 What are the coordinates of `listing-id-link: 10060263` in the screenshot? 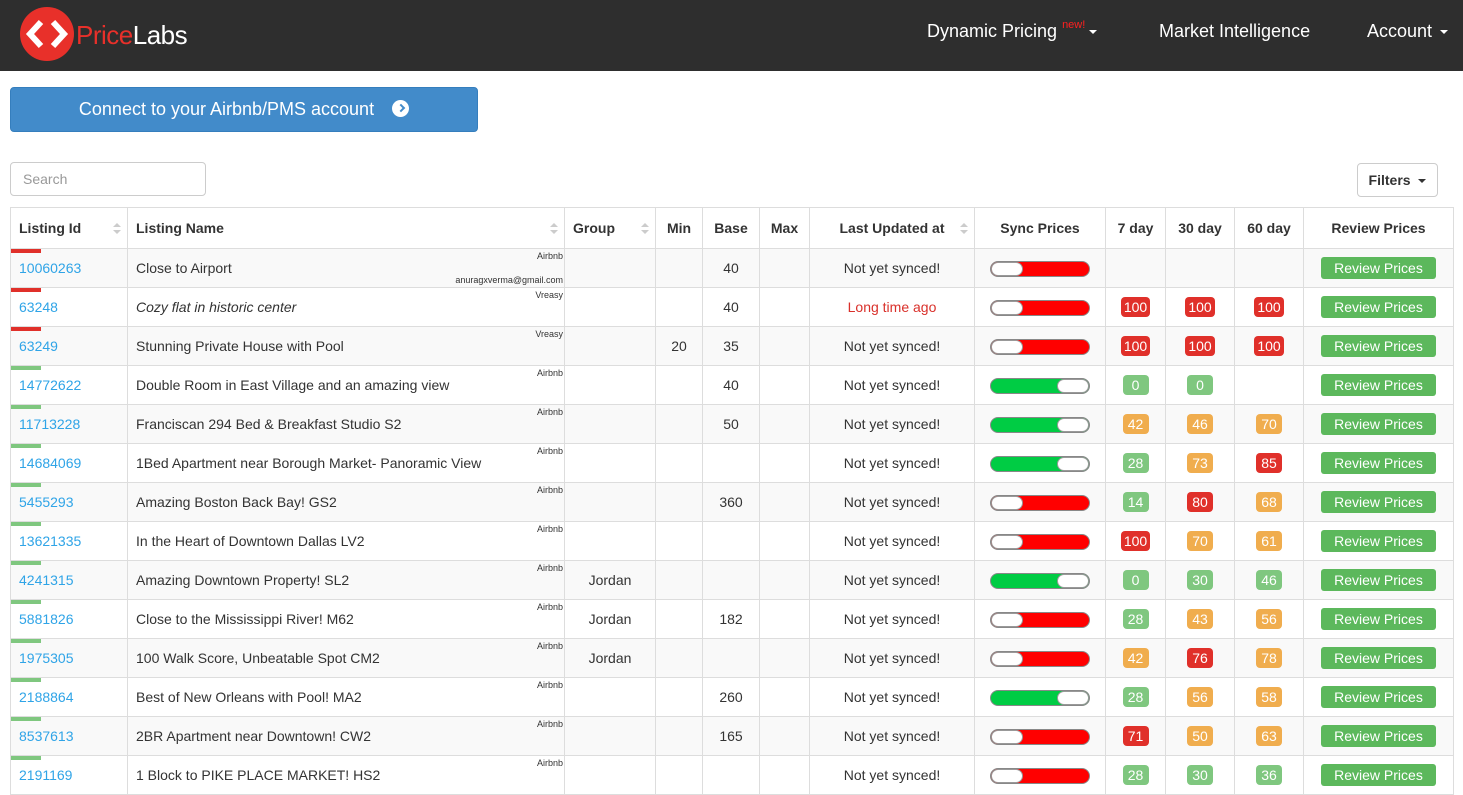 It's located at (50, 268).